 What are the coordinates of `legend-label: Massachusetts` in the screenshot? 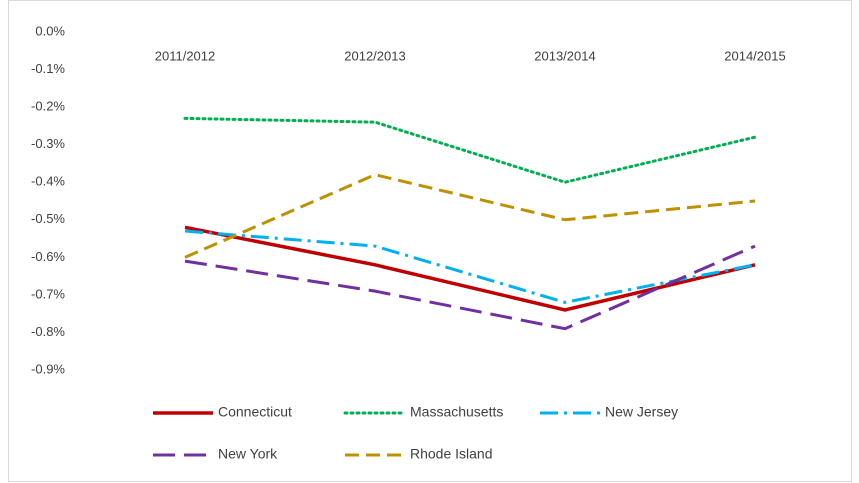 It's located at (456, 412).